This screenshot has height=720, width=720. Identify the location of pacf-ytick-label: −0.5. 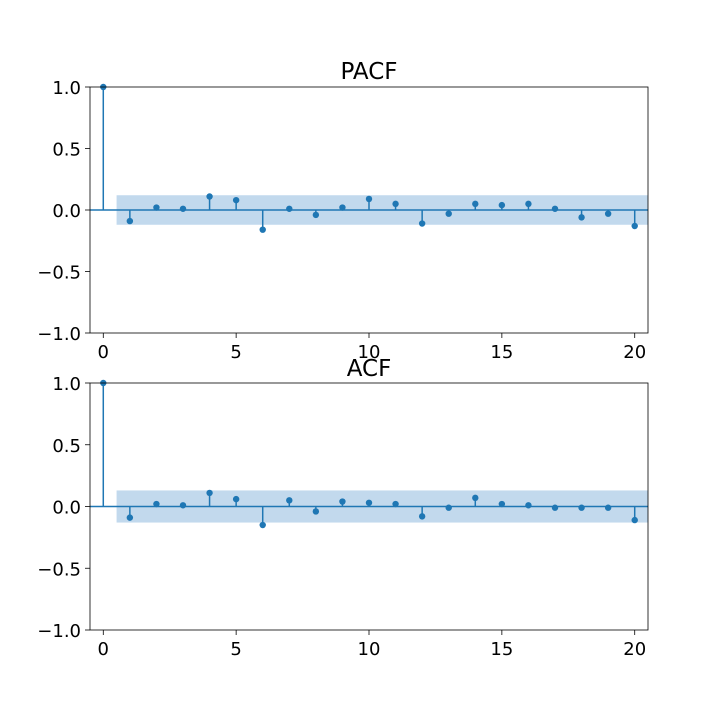
(59, 273).